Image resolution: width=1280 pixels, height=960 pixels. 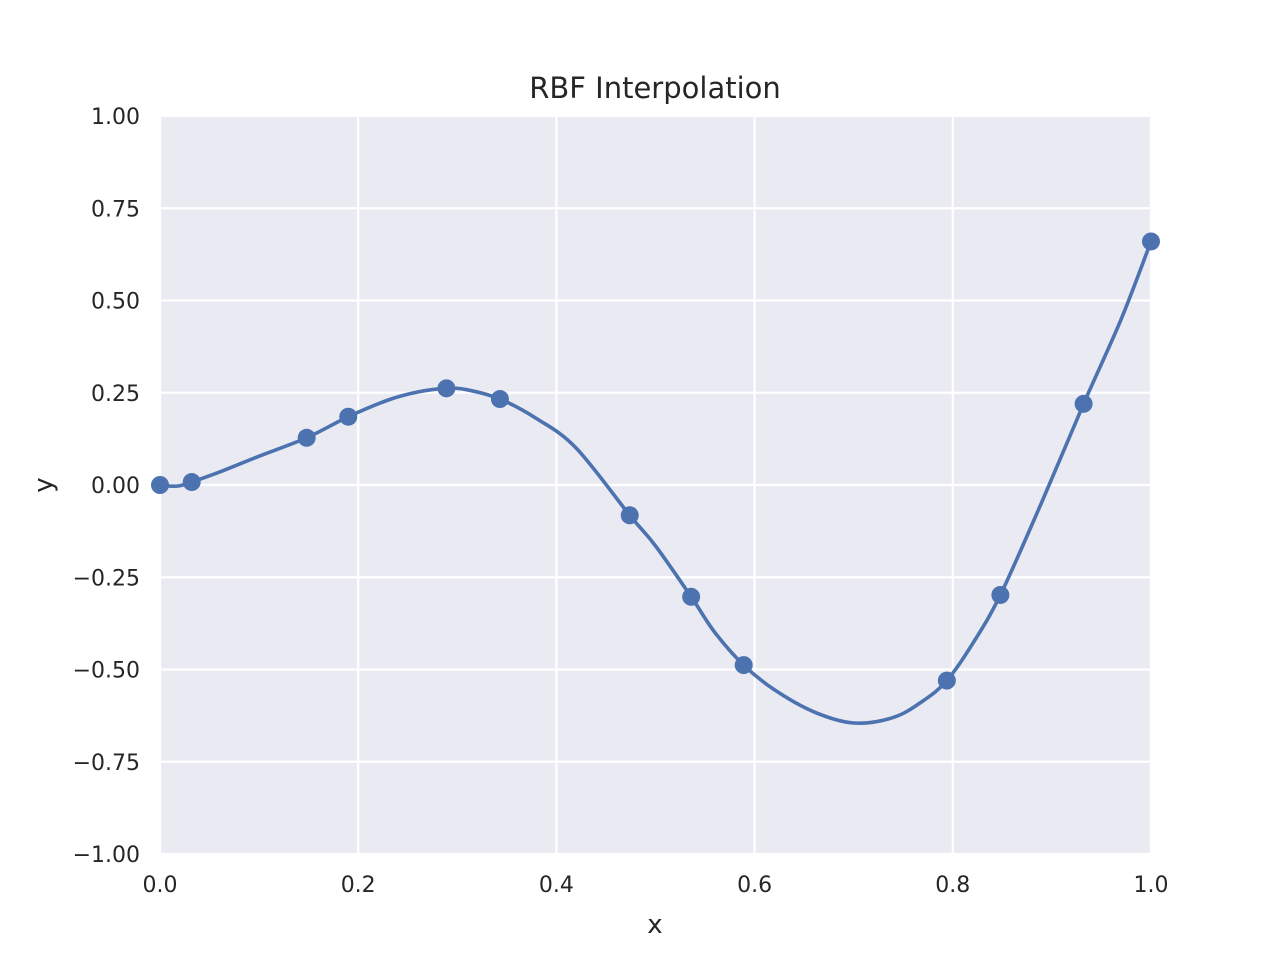 What do you see at coordinates (952, 885) in the screenshot?
I see `x-tick-label: 0.8` at bounding box center [952, 885].